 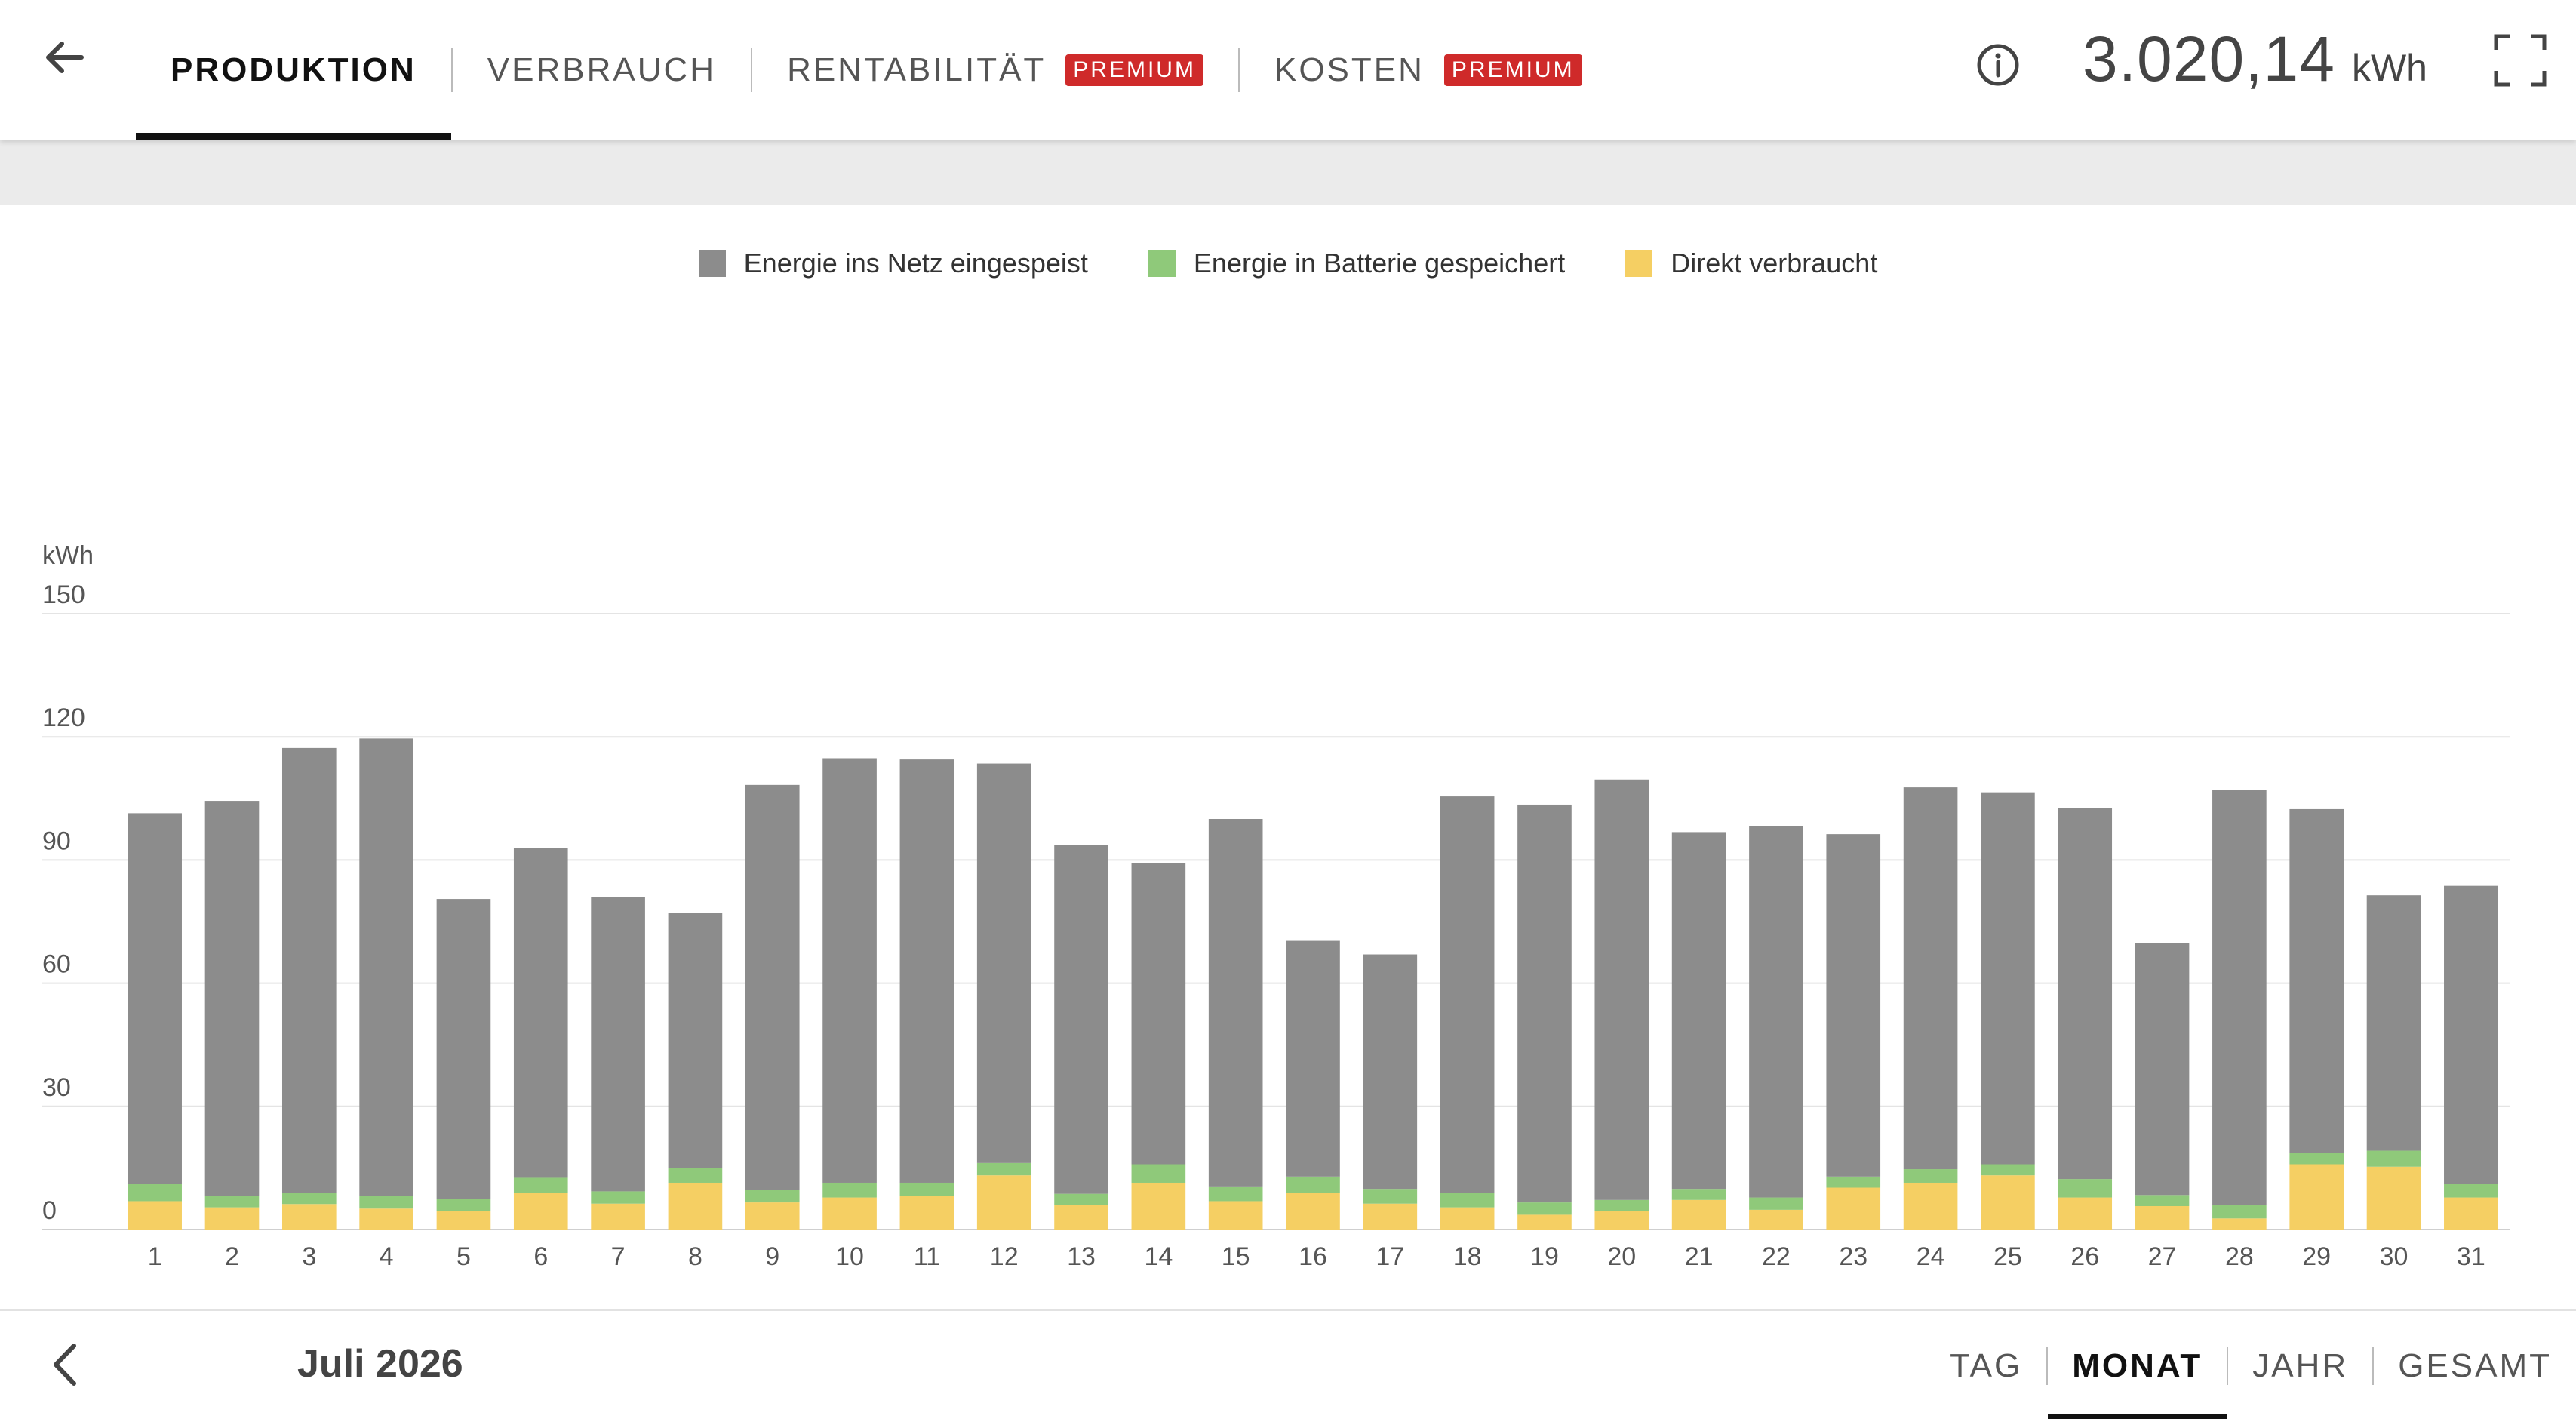 I want to click on range-monat: MONAT, so click(x=2137, y=1365).